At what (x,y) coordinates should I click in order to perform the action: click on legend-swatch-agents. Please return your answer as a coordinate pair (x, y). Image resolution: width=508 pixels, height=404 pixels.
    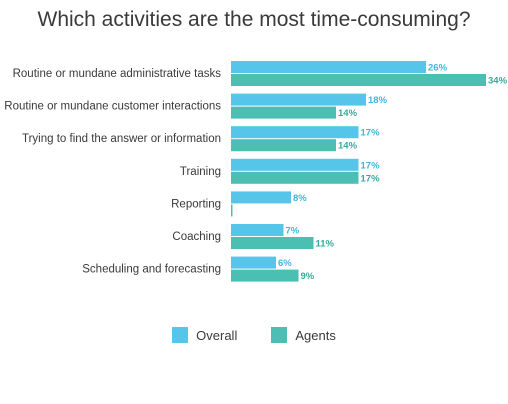
    Looking at the image, I should click on (279, 335).